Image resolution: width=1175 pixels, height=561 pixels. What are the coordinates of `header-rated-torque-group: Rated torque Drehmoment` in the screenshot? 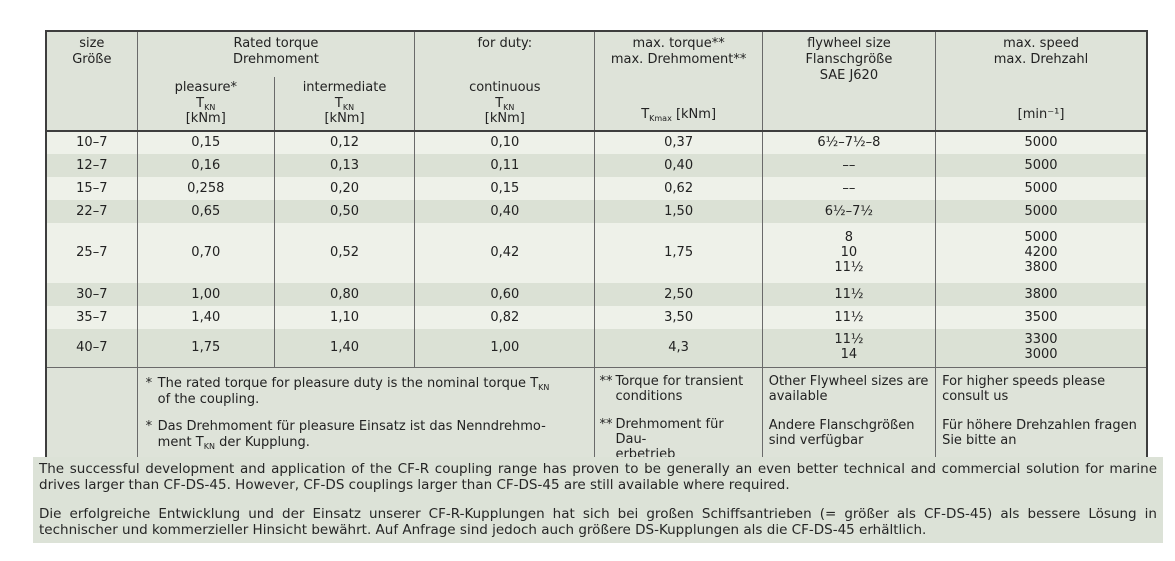 It's located at (275, 54).